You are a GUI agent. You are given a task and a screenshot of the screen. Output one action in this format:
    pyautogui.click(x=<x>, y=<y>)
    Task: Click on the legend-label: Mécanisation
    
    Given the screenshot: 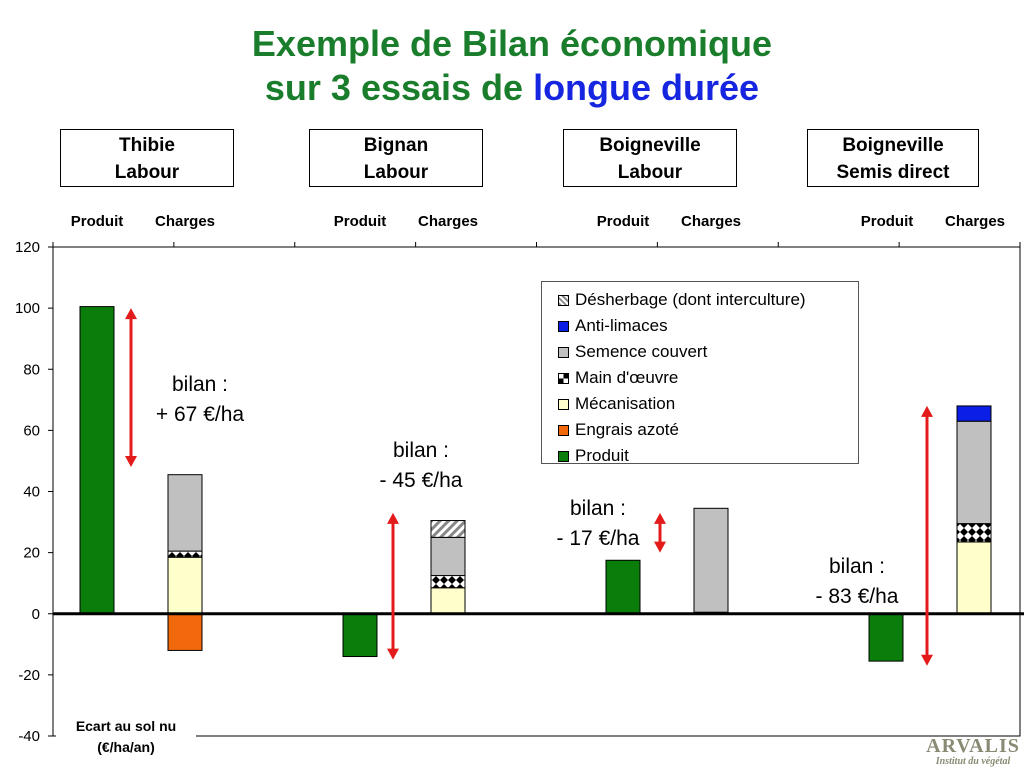 What is the action you would take?
    pyautogui.click(x=625, y=403)
    